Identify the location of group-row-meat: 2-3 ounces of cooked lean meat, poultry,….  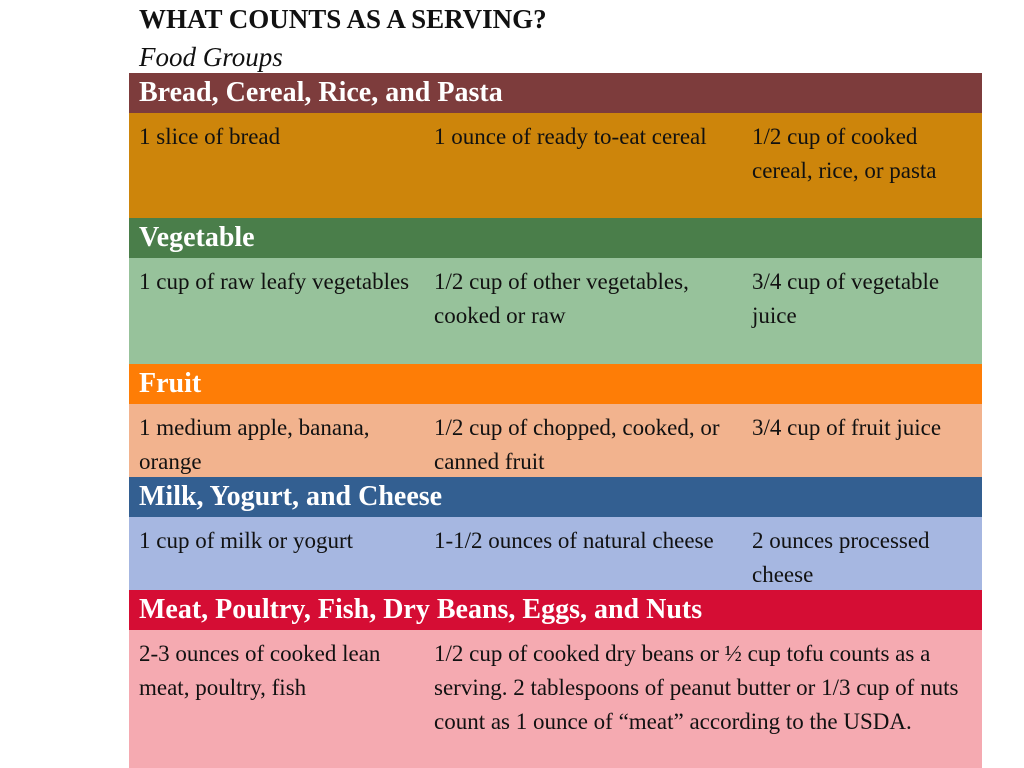
(555, 699).